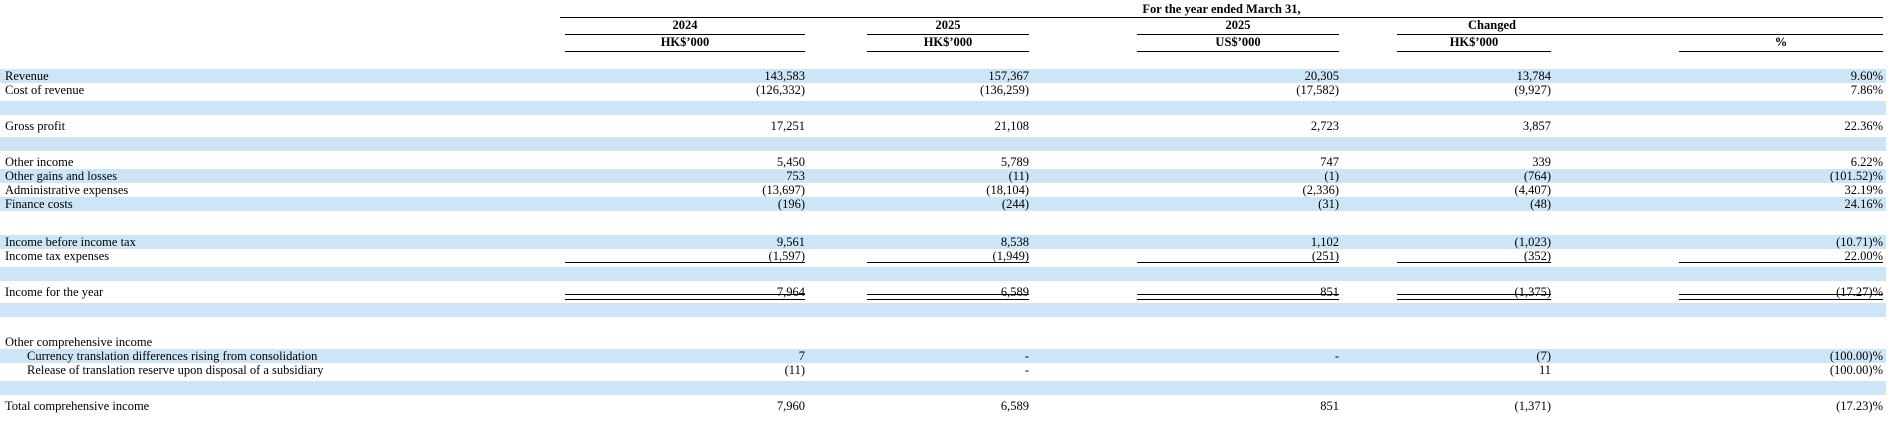  I want to click on cell-value: 5,450, so click(790, 162).